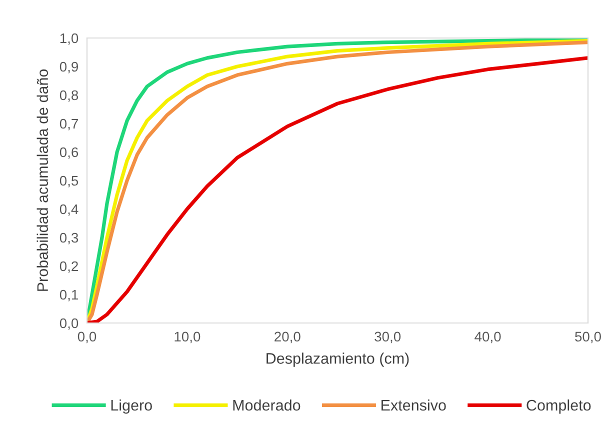 Image resolution: width=616 pixels, height=428 pixels. What do you see at coordinates (69, 124) in the screenshot?
I see `y-tick-label: 0,7` at bounding box center [69, 124].